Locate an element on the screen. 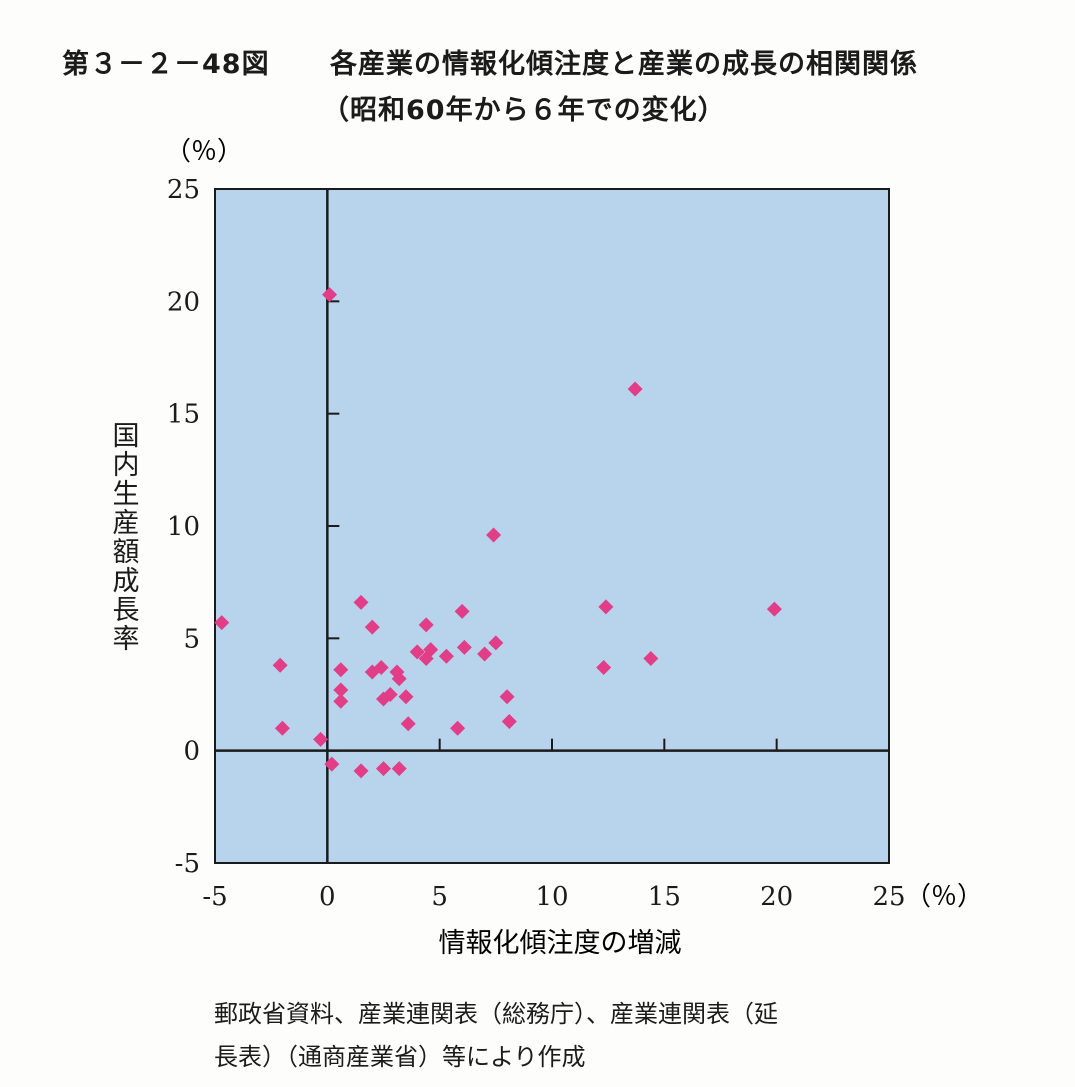 This screenshot has width=1075, height=1087. x-tick-label: 25 is located at coordinates (888, 897).